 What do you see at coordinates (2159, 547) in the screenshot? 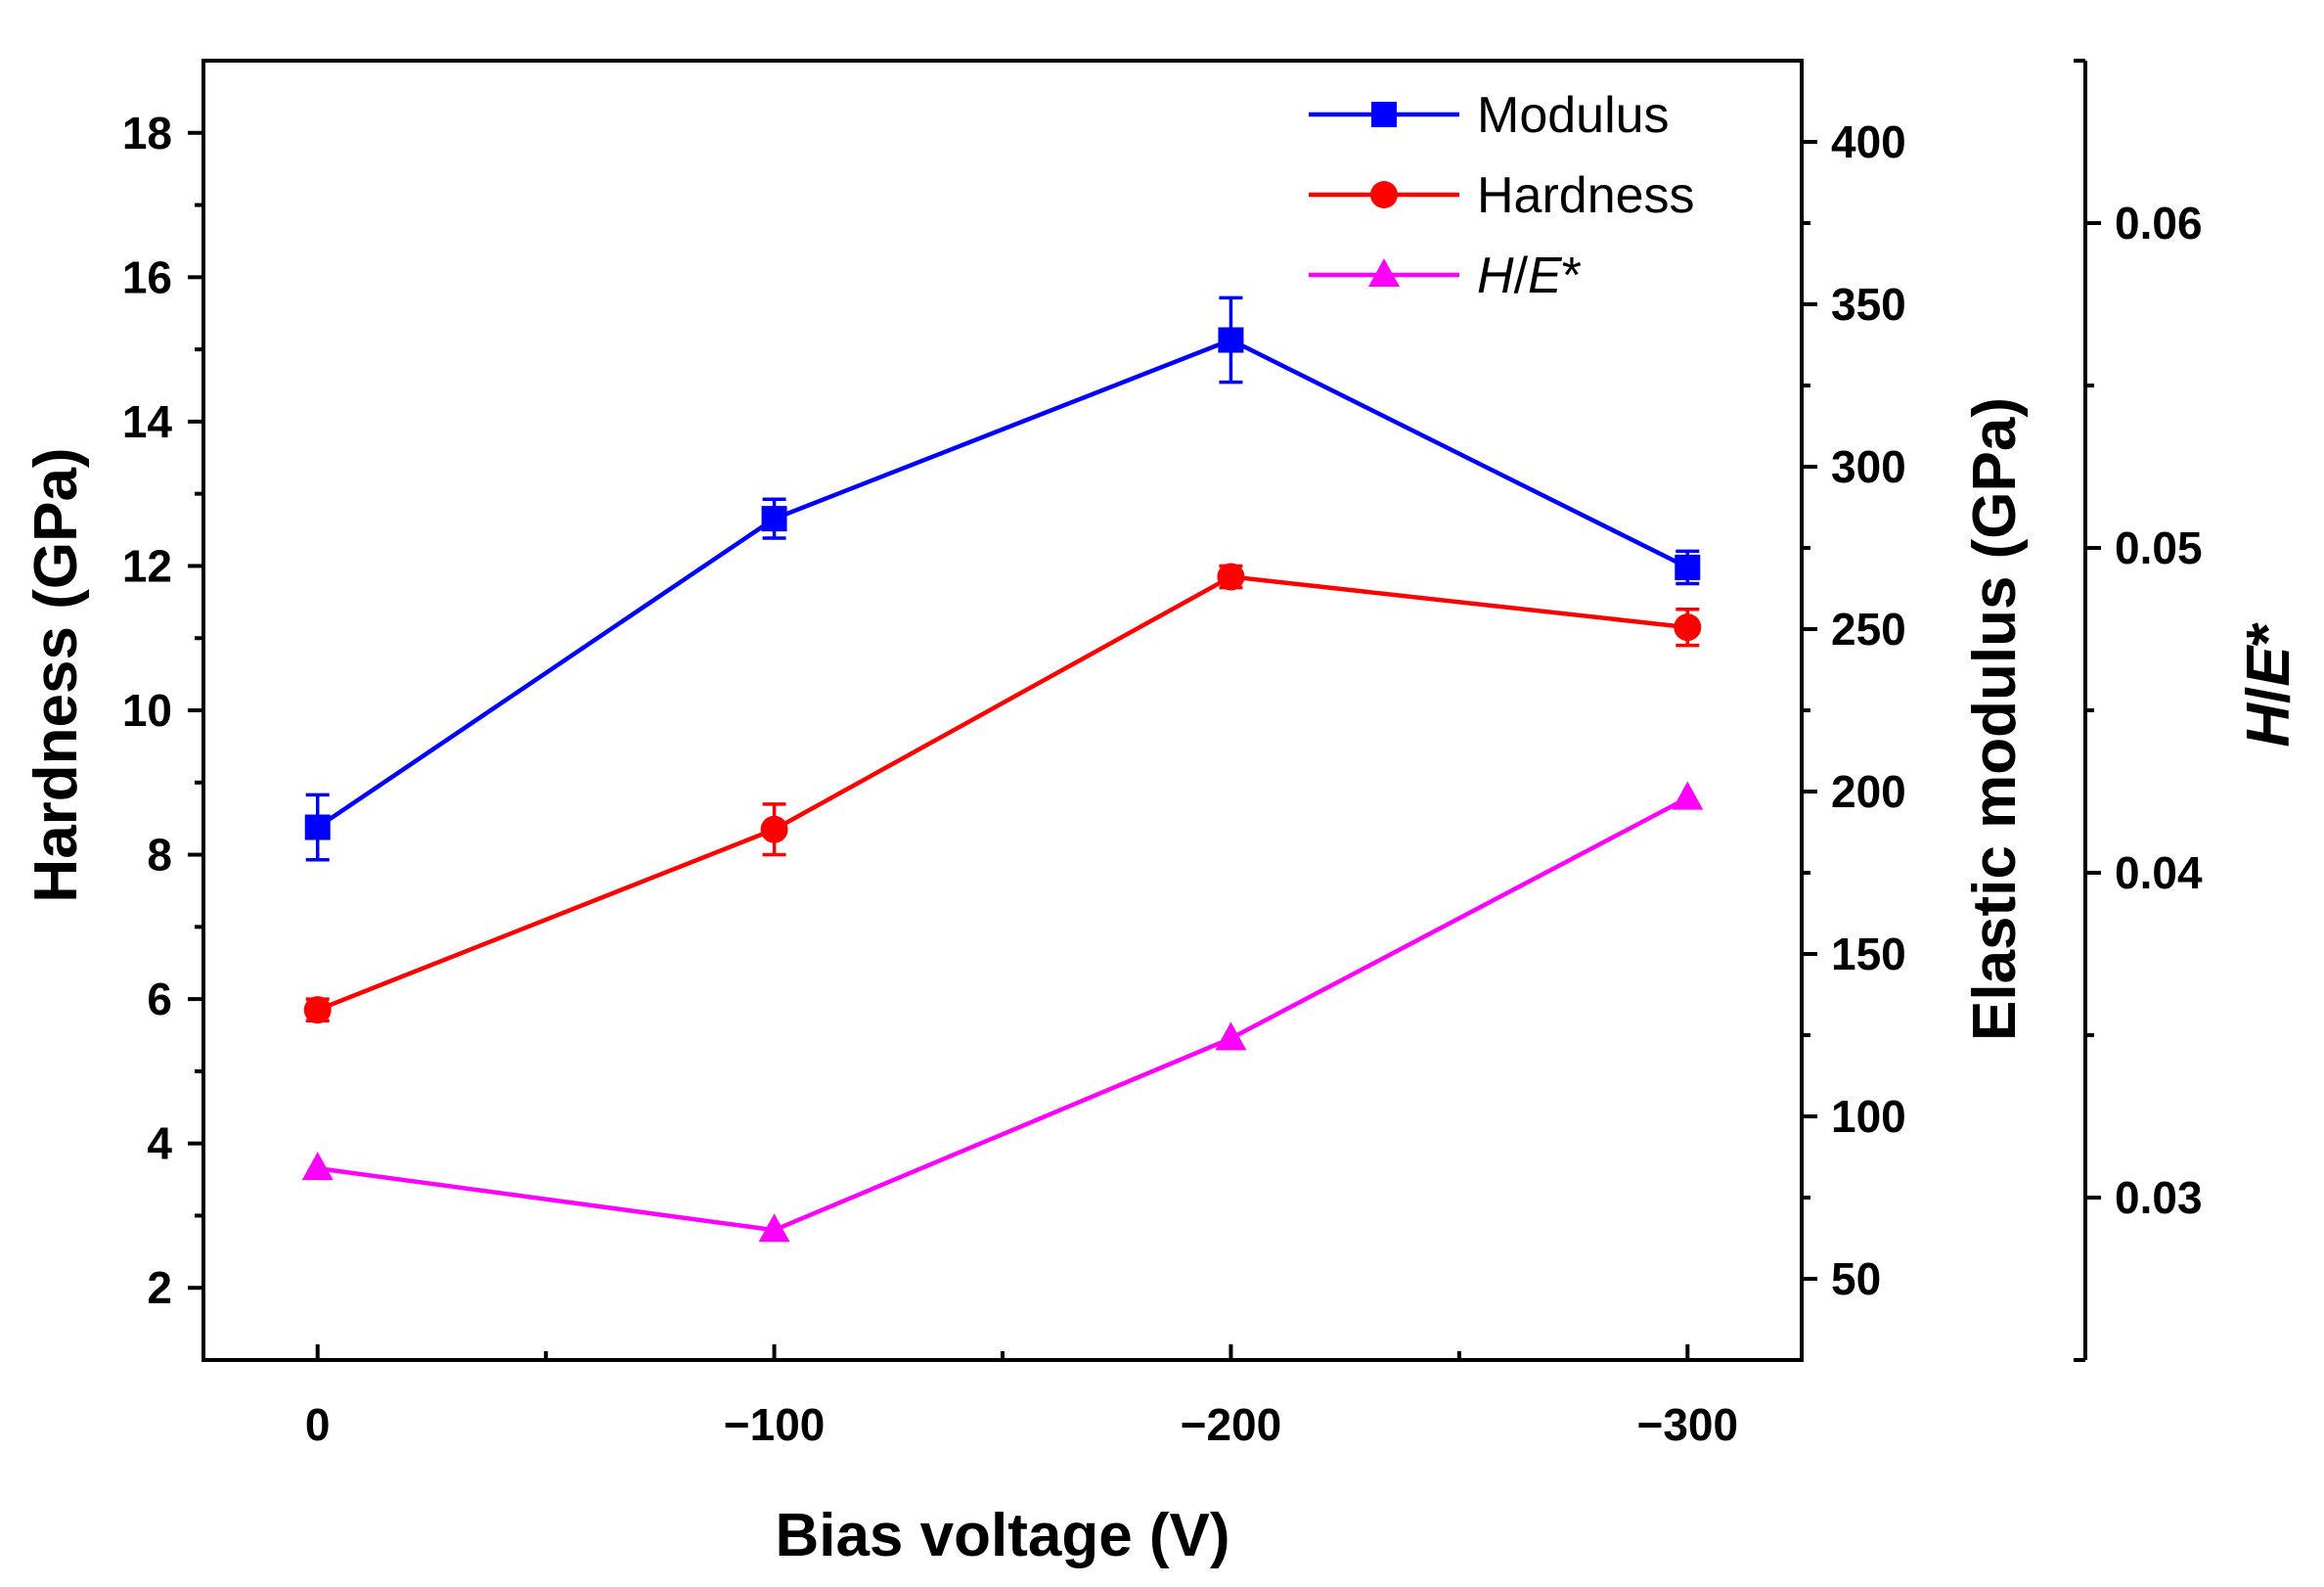
I see `y-right2-tick-label: 0.05` at bounding box center [2159, 547].